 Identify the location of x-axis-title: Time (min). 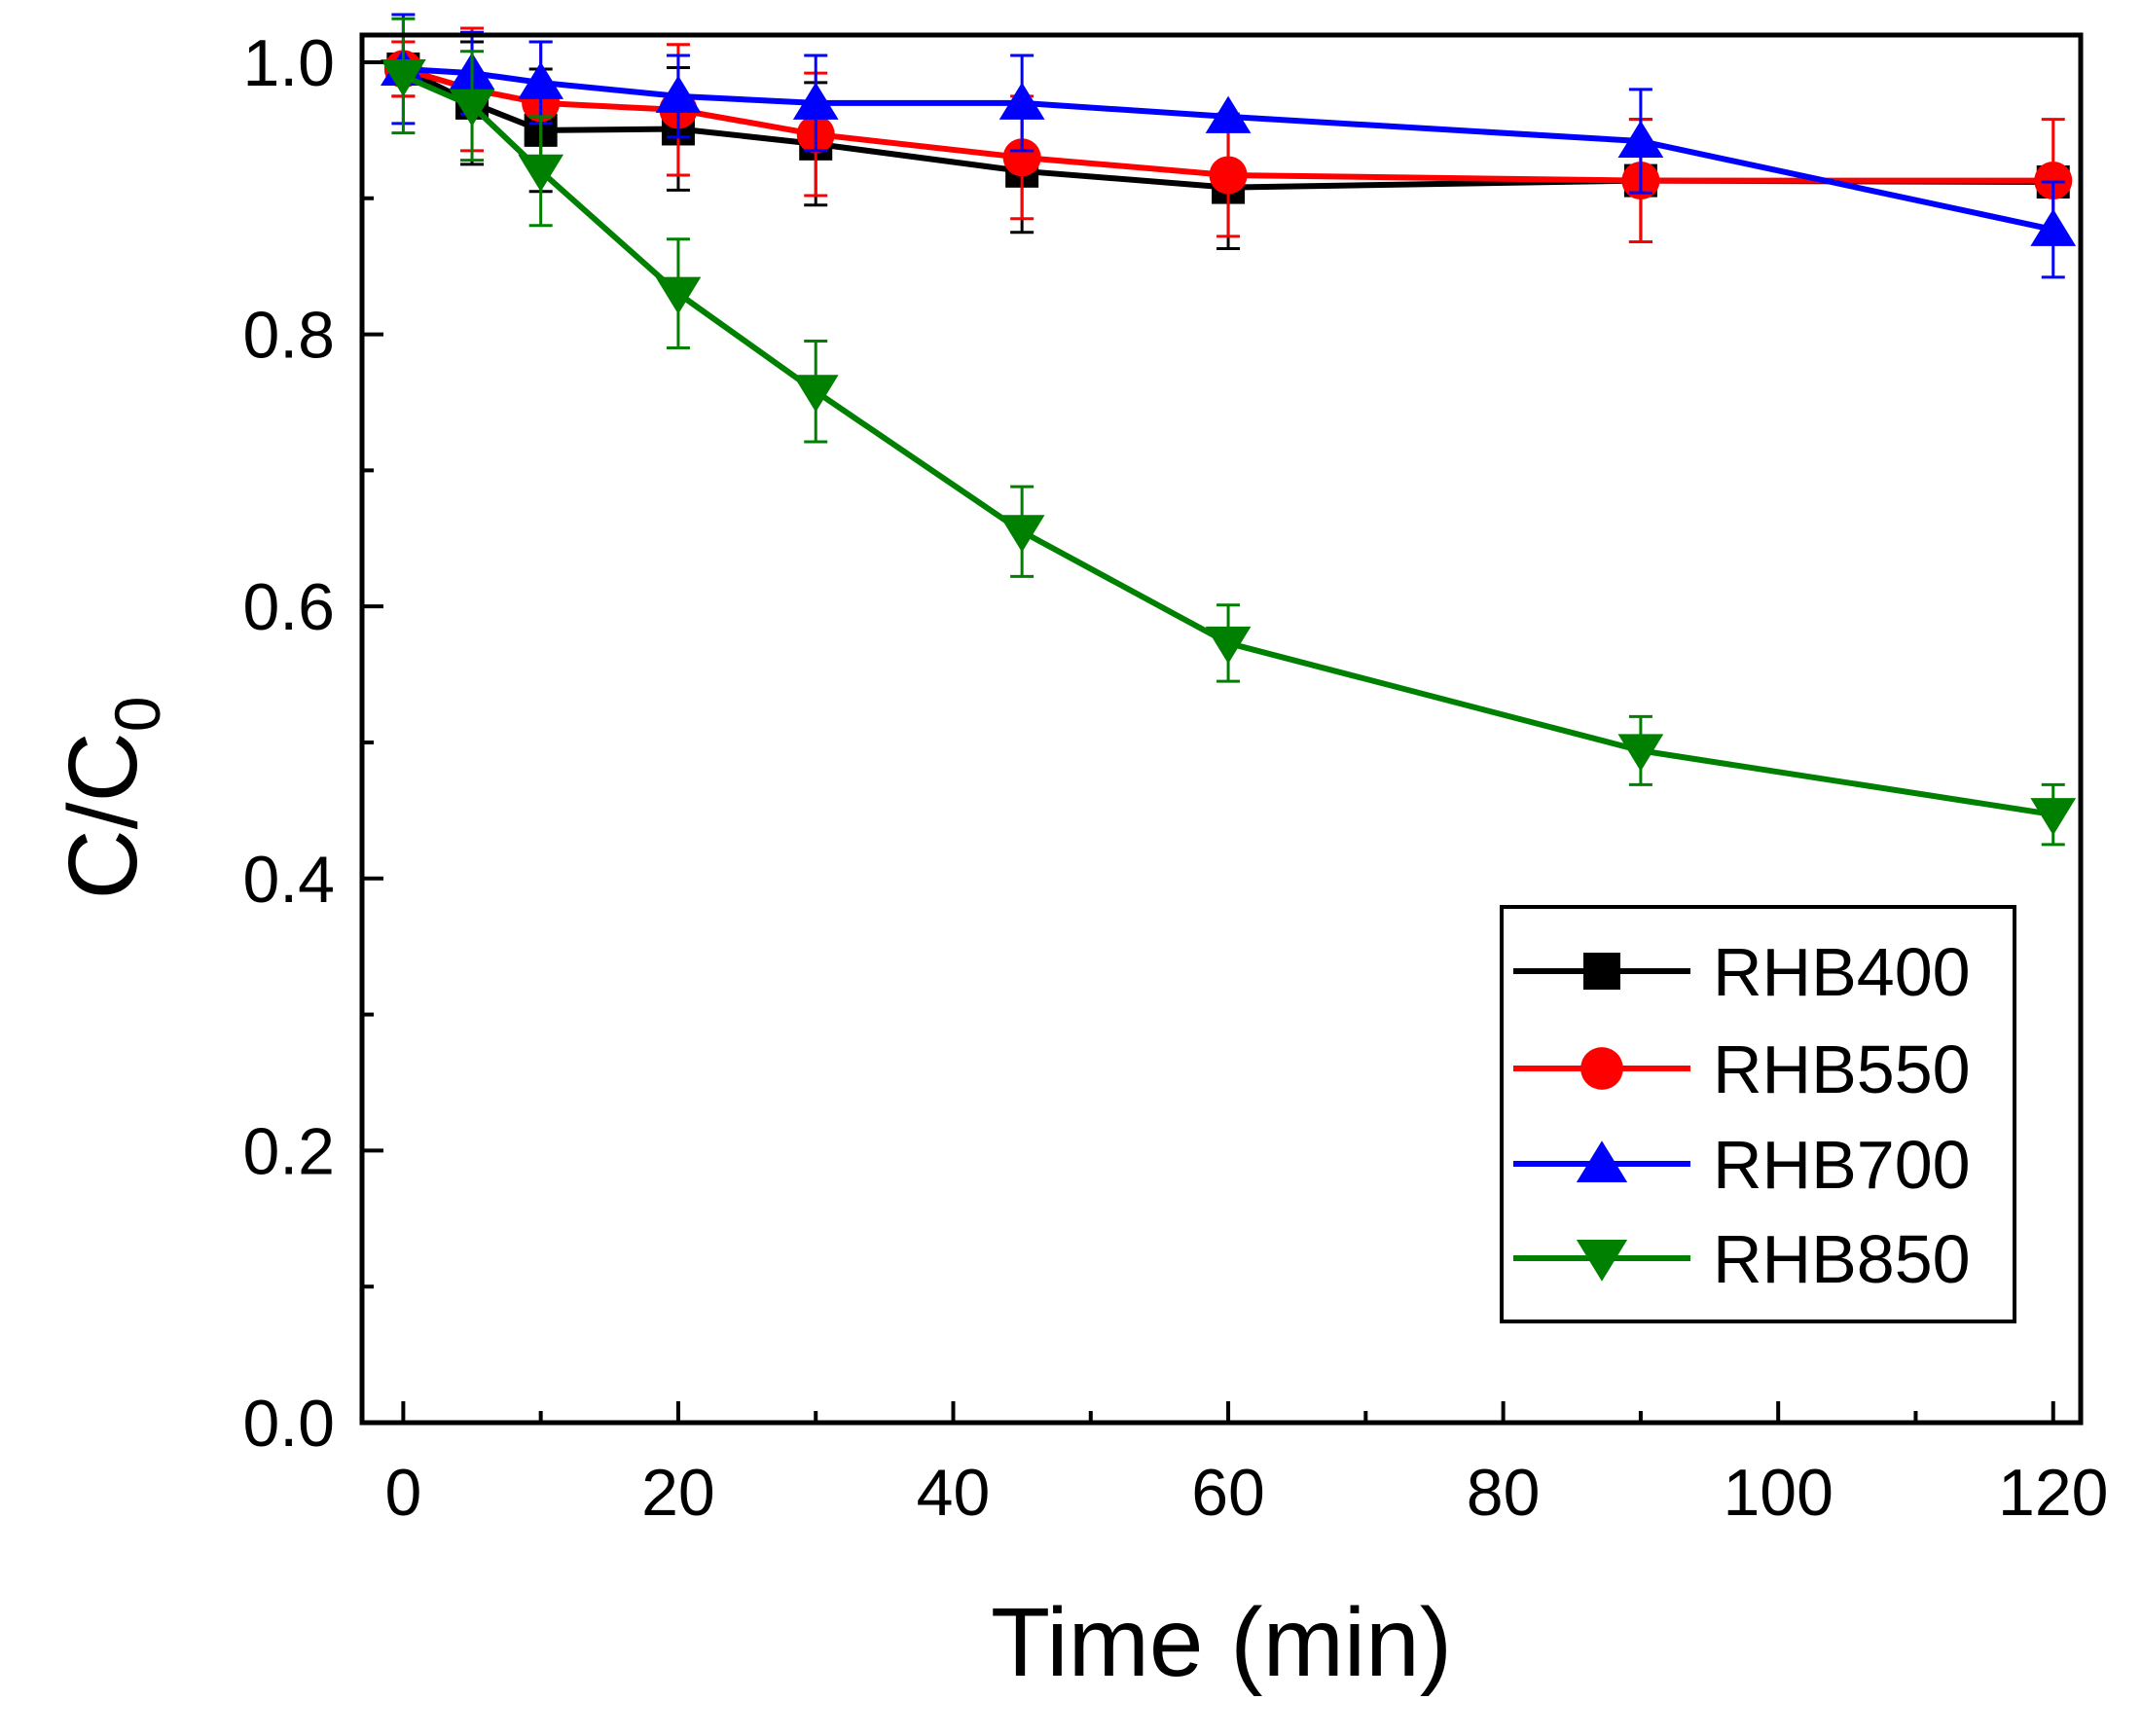
(1221, 1643).